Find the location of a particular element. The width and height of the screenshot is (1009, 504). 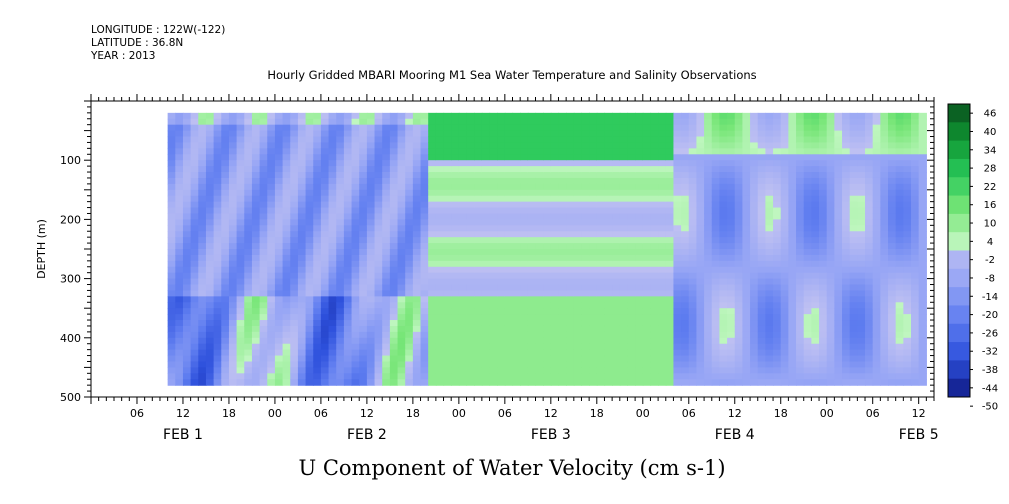

y-tick-label: 500 is located at coordinates (70, 397).